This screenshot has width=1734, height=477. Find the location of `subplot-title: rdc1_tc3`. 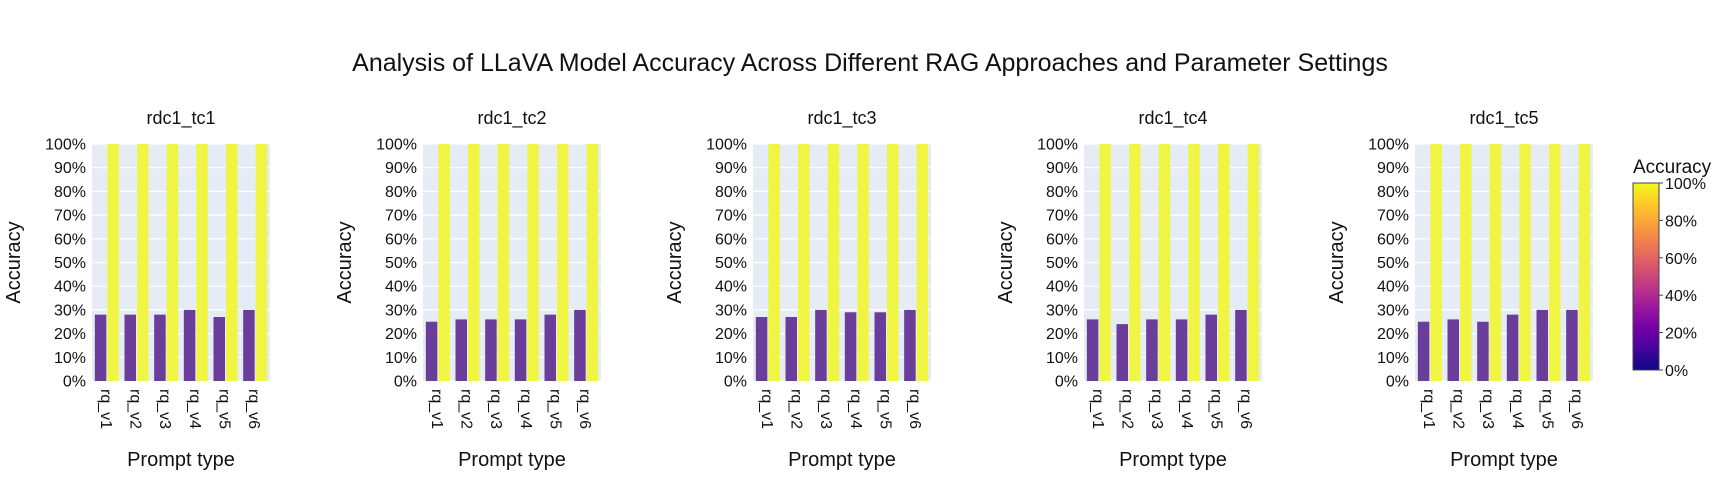

subplot-title: rdc1_tc3 is located at coordinates (841, 118).